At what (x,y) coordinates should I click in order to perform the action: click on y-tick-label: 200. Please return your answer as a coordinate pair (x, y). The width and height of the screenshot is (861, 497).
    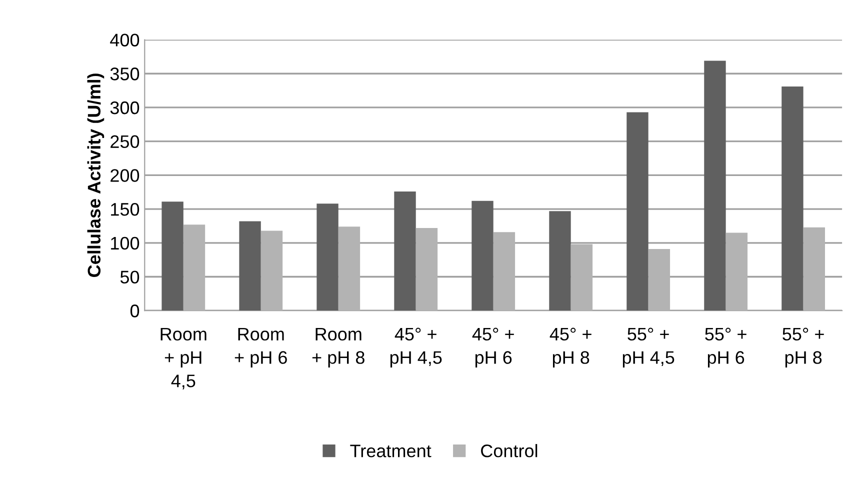
    Looking at the image, I should click on (125, 175).